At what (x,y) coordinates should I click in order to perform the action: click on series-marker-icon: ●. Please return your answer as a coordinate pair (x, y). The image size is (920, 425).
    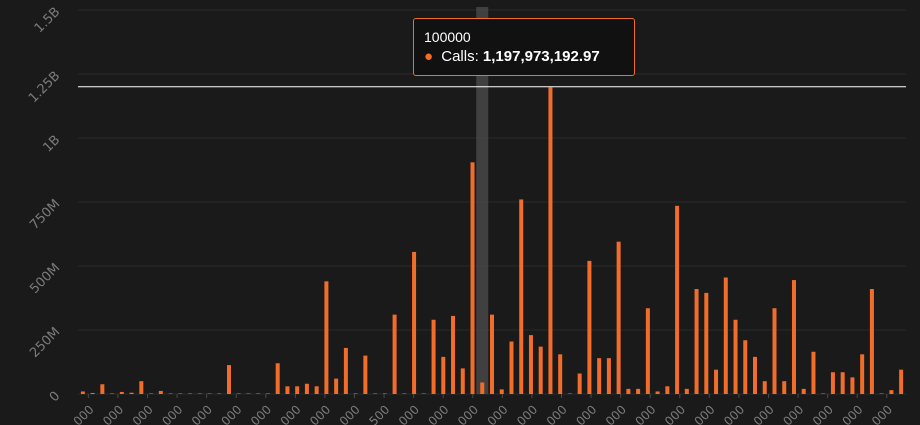
    Looking at the image, I should click on (429, 56).